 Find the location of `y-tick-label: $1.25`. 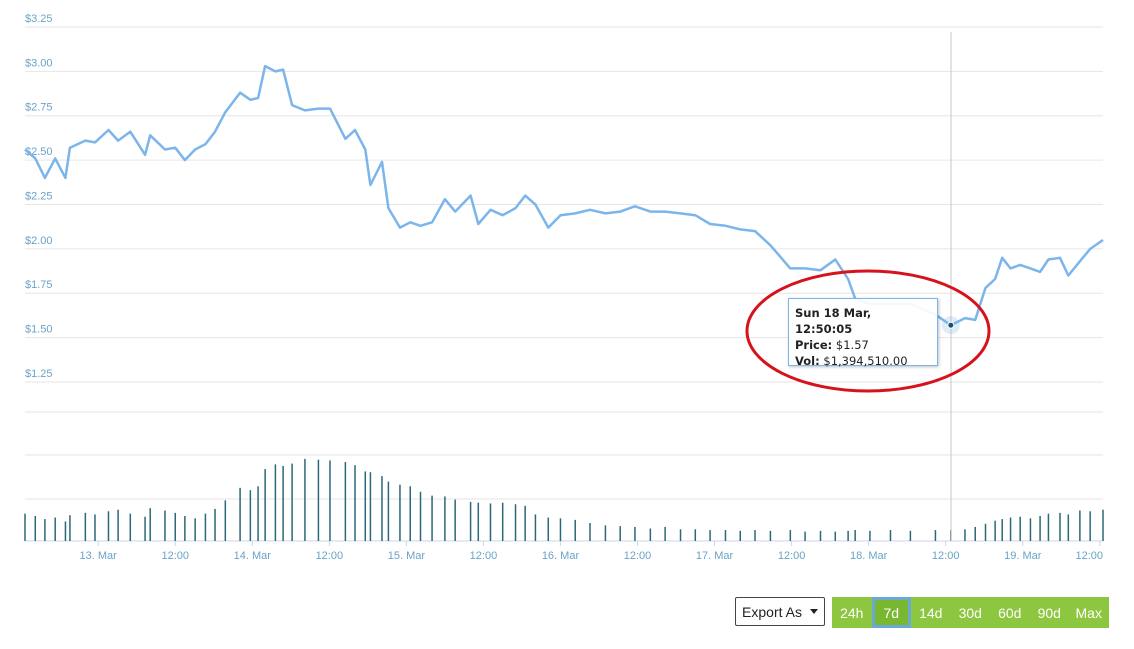

y-tick-label: $1.25 is located at coordinates (39, 374).